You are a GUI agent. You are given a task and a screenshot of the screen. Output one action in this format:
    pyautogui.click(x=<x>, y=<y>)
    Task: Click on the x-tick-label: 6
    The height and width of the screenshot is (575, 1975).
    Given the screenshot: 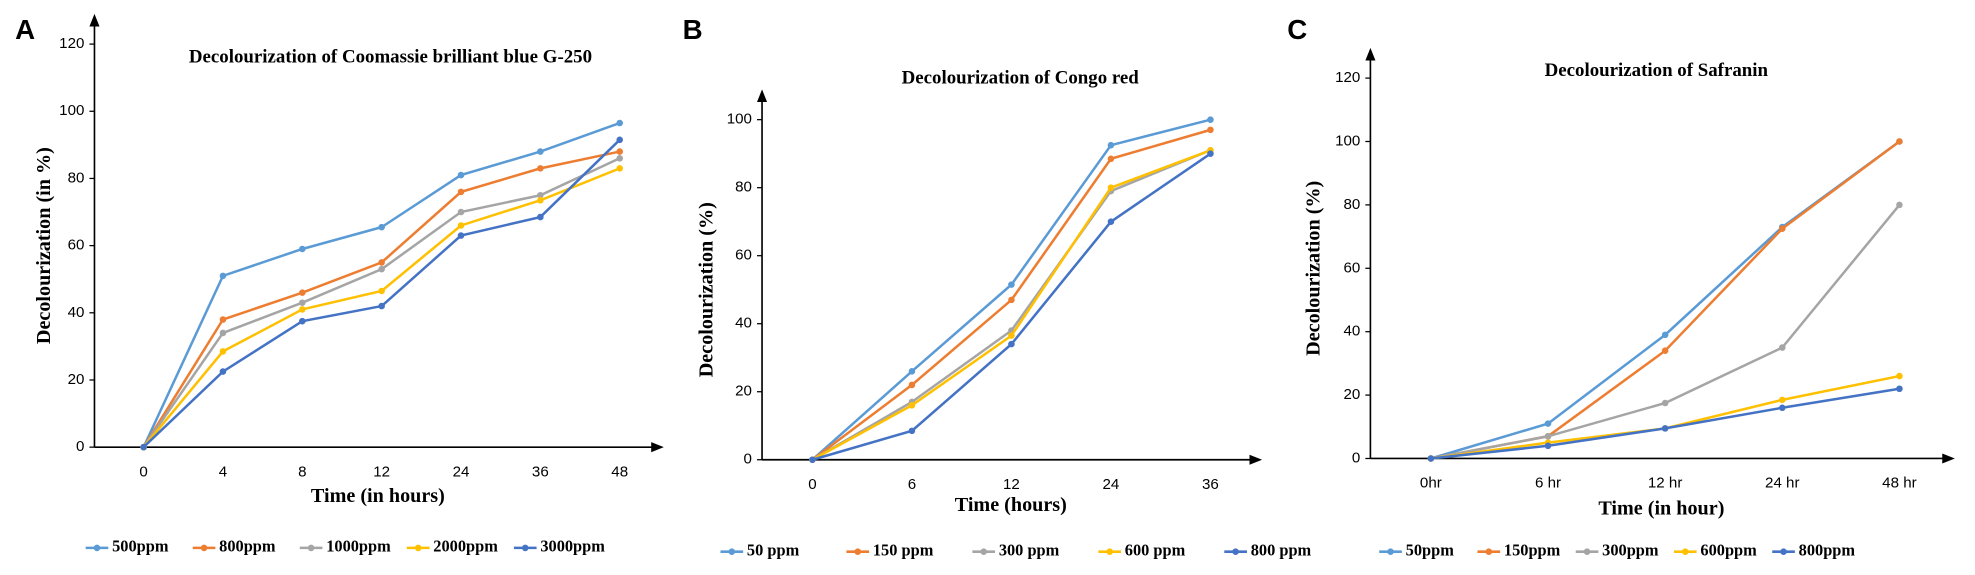 What is the action you would take?
    pyautogui.click(x=912, y=484)
    